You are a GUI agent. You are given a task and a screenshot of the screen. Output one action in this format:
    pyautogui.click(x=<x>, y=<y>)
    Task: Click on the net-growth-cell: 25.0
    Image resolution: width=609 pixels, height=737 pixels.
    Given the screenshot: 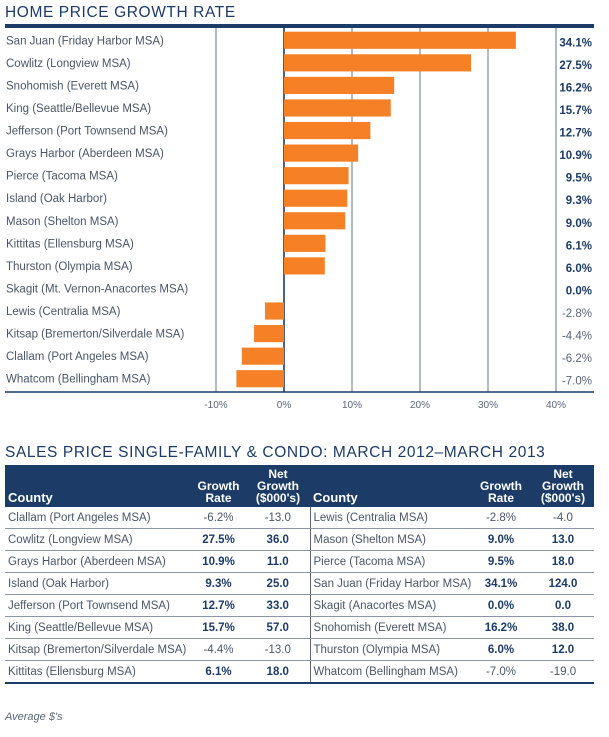 What is the action you would take?
    pyautogui.click(x=278, y=583)
    